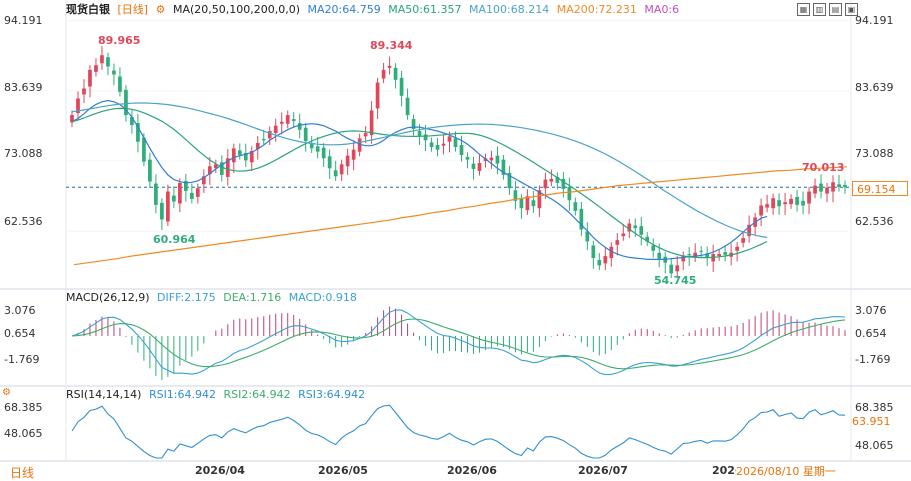 This screenshot has height=481, width=911. I want to click on macd-tick-left-3: -1.769, so click(22, 359).